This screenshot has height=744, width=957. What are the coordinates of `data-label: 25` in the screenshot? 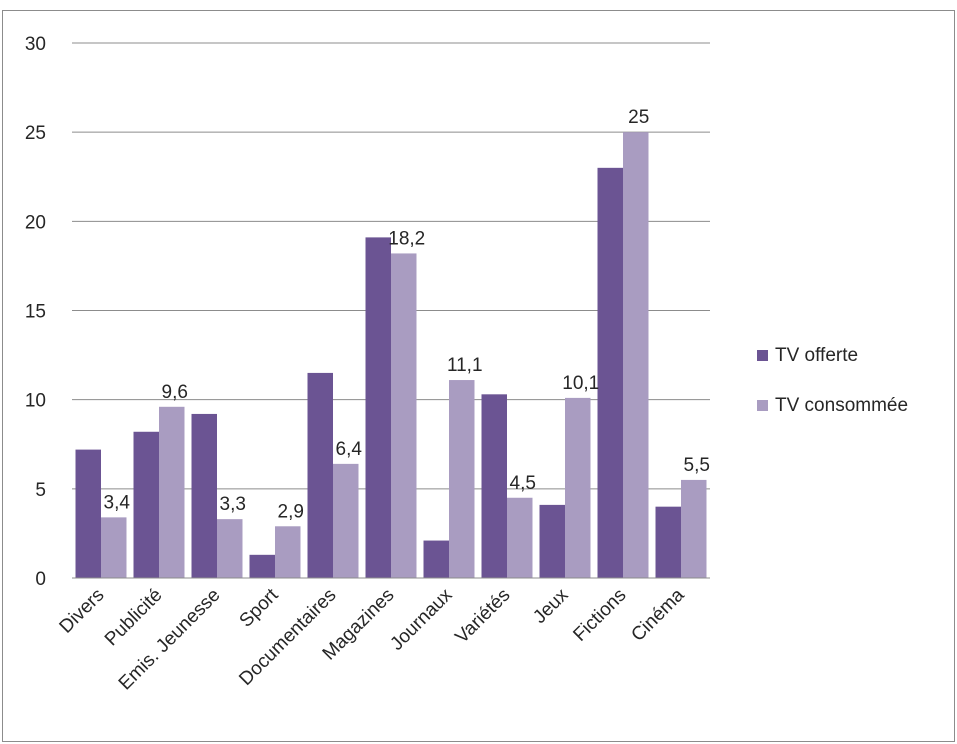 It's located at (638, 117).